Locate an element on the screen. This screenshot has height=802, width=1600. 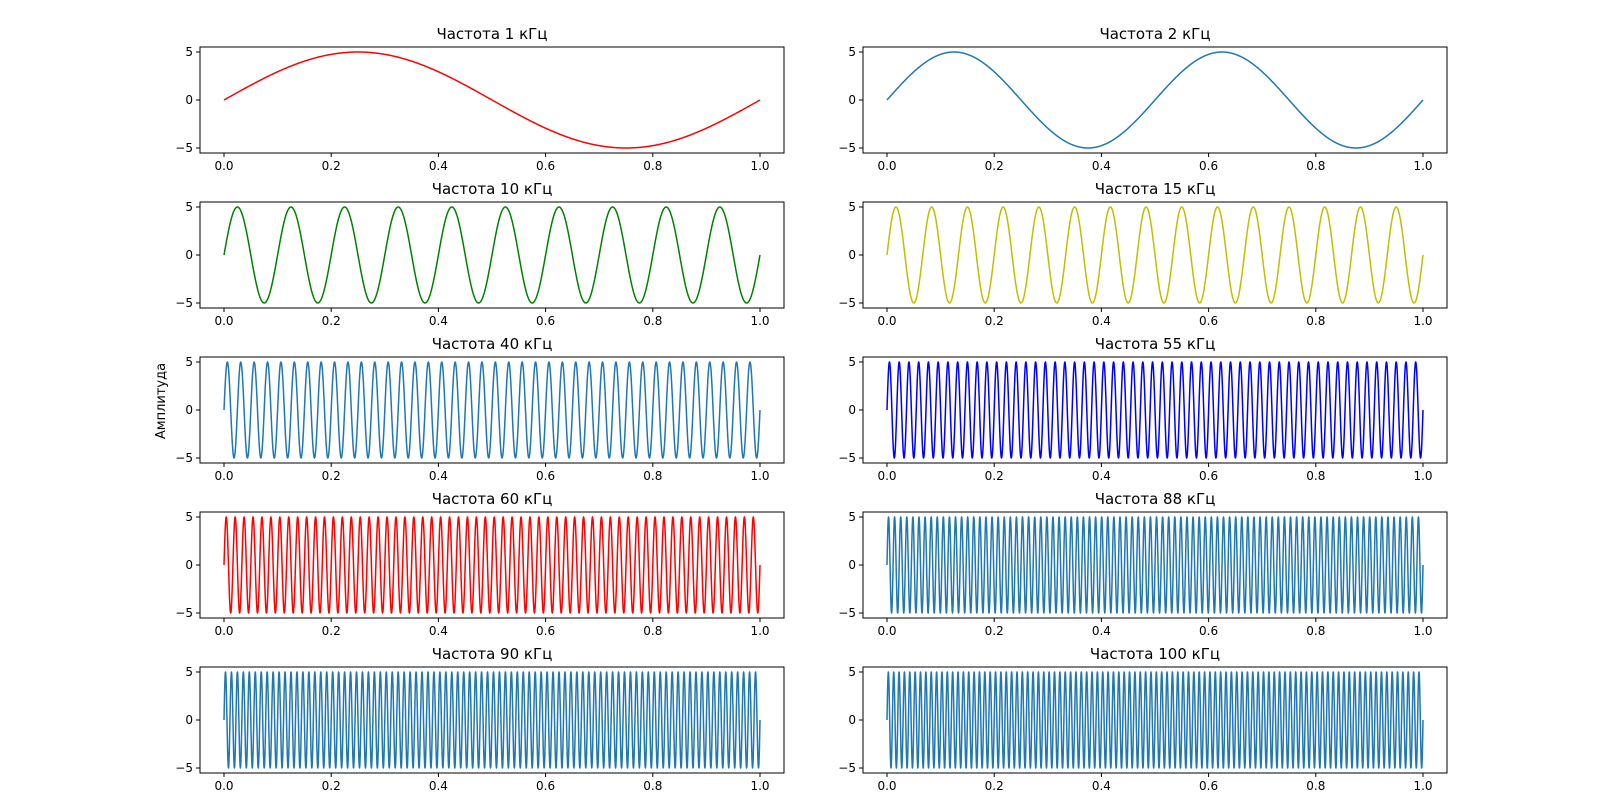
panel-title: Частота 2 кГц is located at coordinates (1154, 34).